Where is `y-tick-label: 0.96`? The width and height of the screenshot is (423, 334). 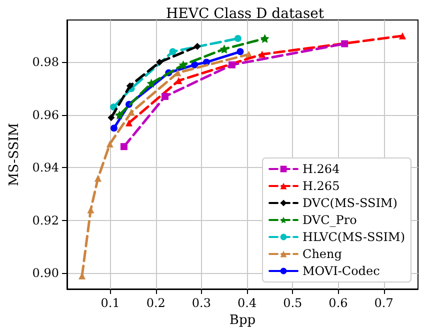
y-tick-label: 0.96 is located at coordinates (45, 115).